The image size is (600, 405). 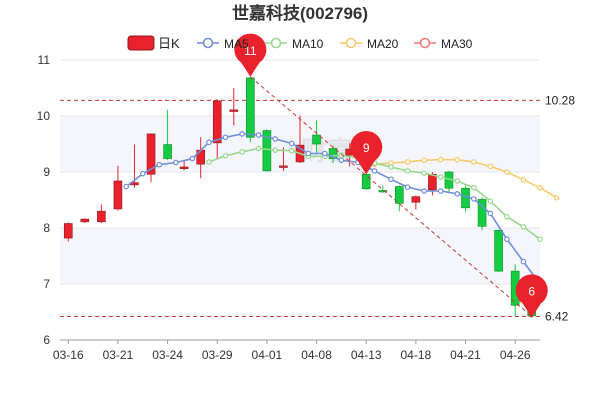 I want to click on y-tick-label: 7, so click(x=46, y=284).